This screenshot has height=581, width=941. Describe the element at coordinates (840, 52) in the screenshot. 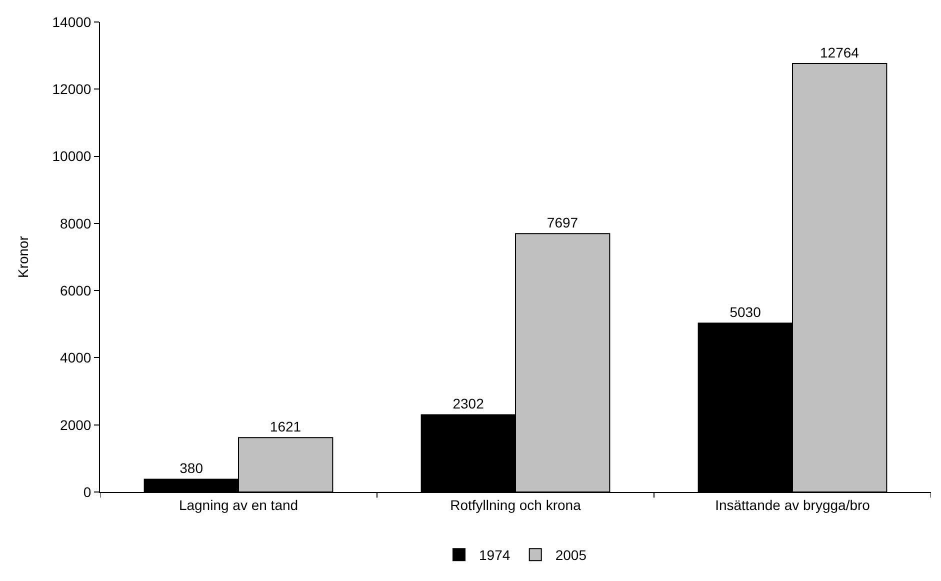

I see `data-label: 12764` at that location.